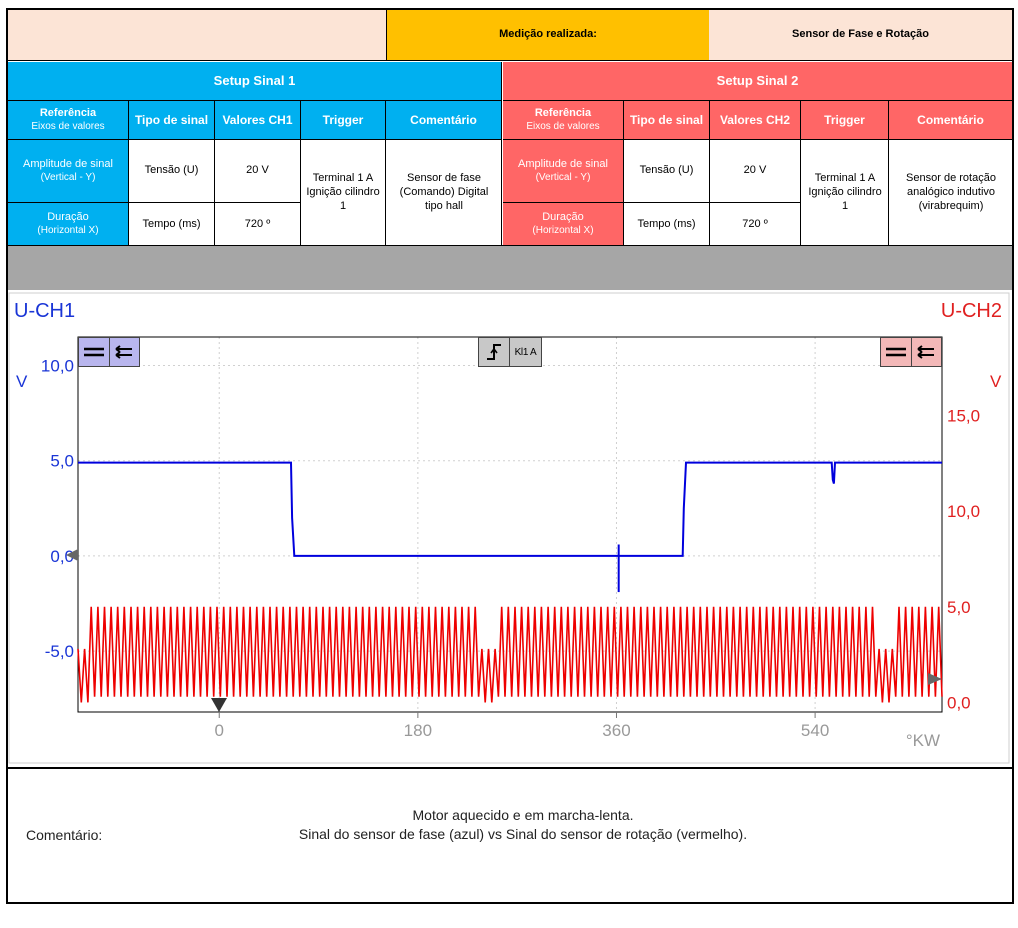 The image size is (1018, 928). Describe the element at coordinates (757, 81) in the screenshot. I see `setup2-title: Setup Sinal 2` at that location.